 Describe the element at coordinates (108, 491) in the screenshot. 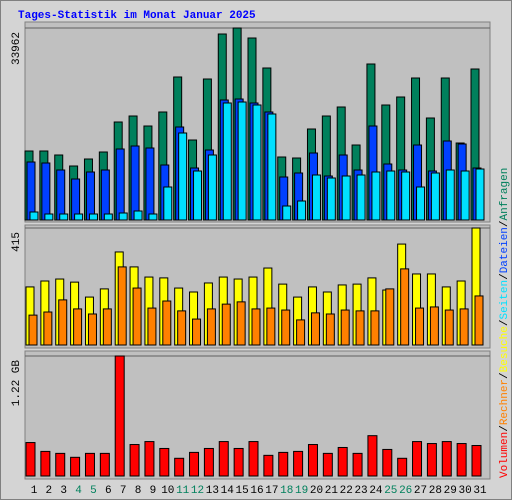

I see `x-tick-label: 6` at that location.